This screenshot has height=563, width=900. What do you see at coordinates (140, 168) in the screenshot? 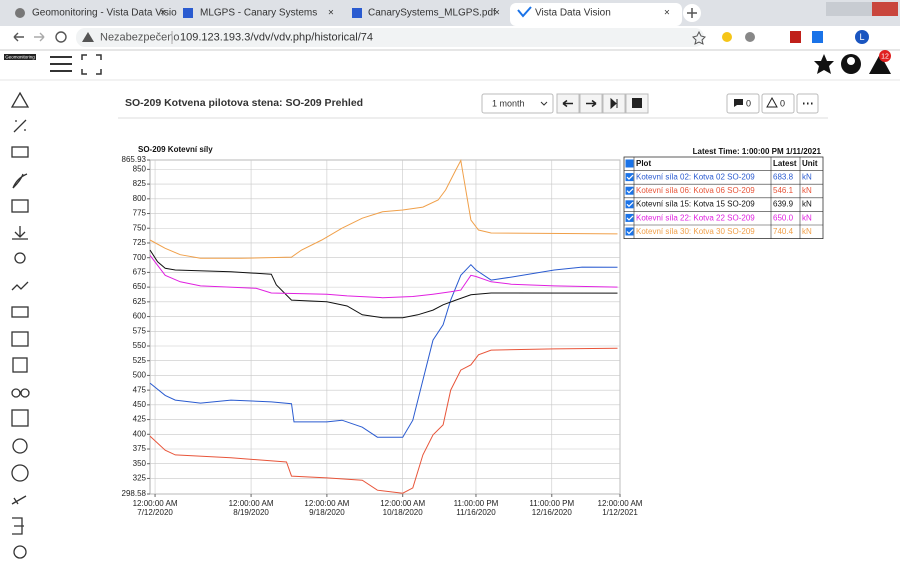
I see `y-tick-label: 850` at bounding box center [140, 168].